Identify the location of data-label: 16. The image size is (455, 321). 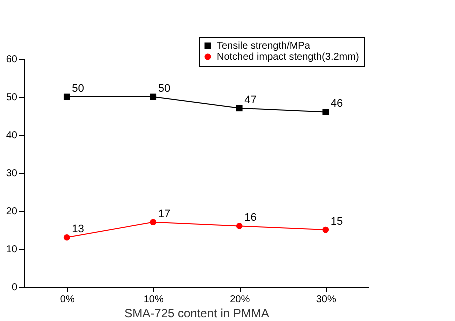
(250, 218).